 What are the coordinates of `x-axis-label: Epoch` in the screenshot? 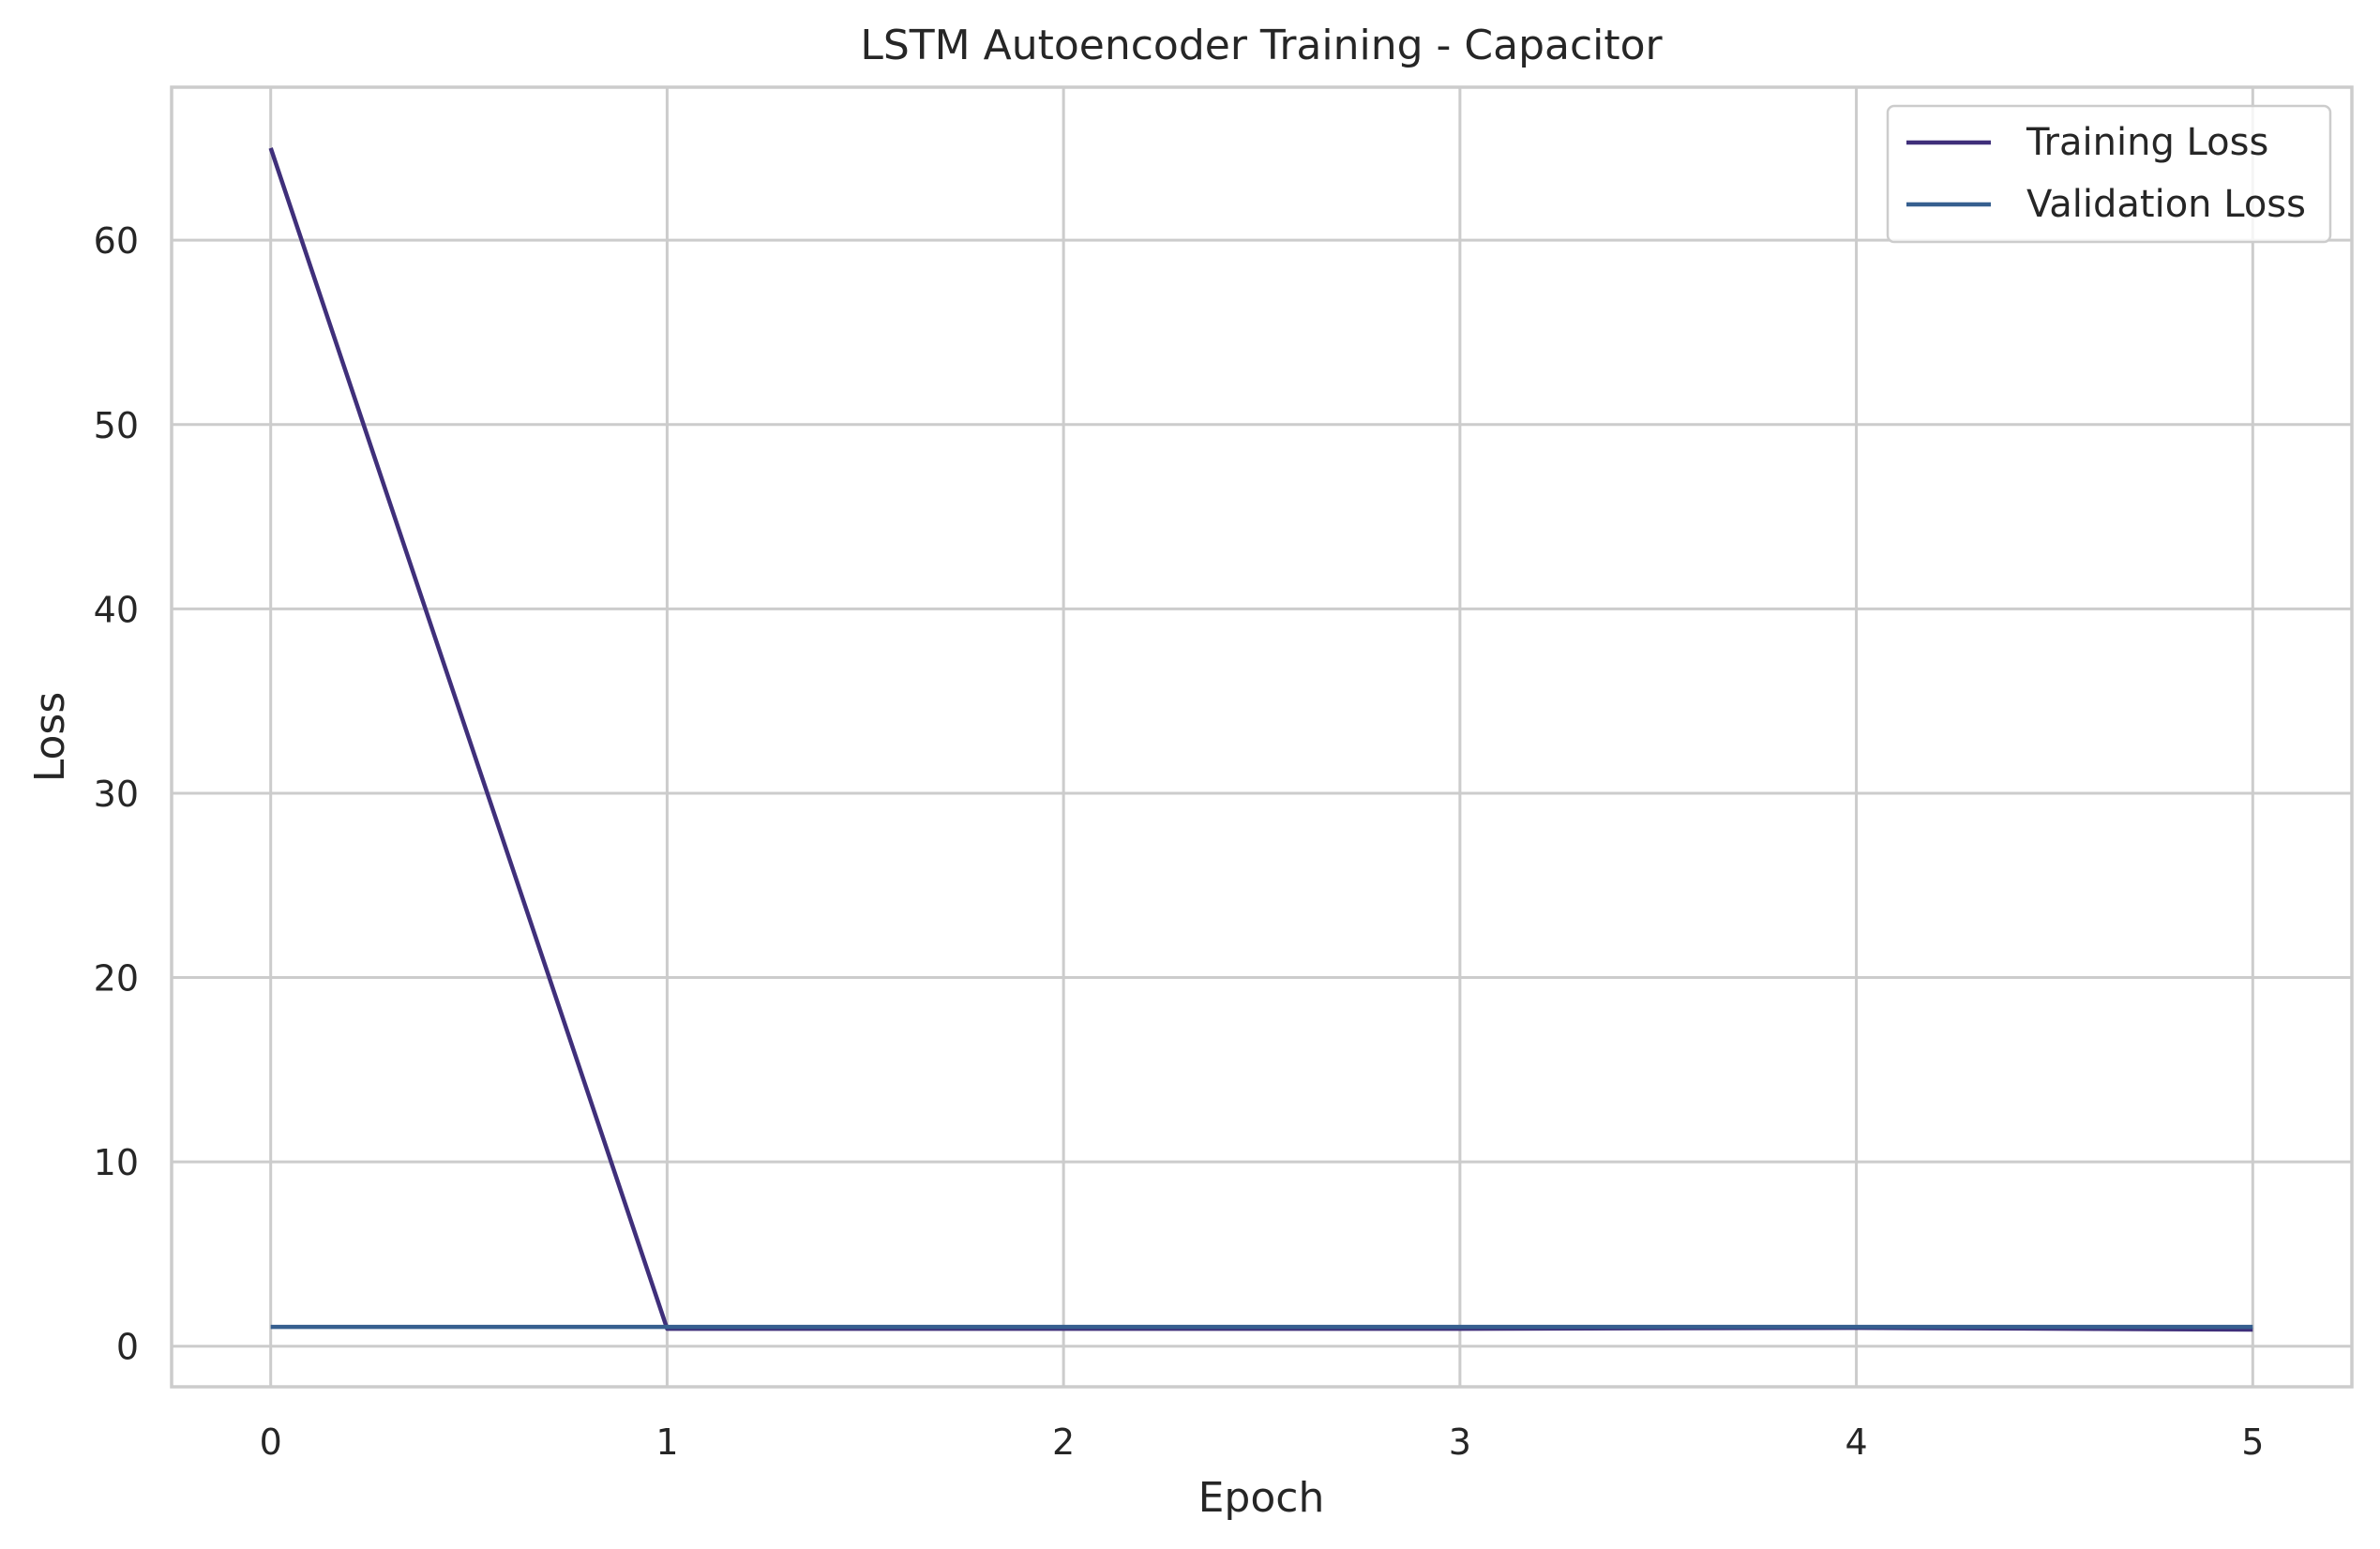 It's located at (1261, 1498).